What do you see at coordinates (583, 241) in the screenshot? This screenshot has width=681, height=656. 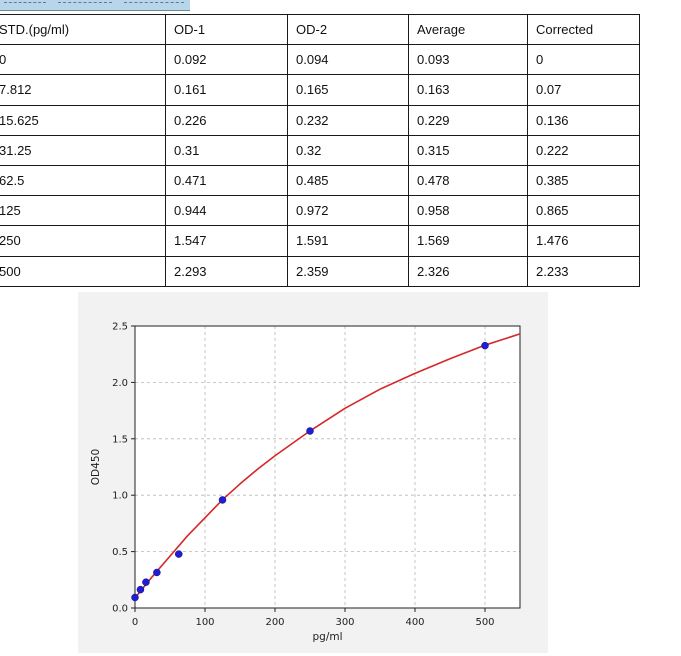 I see `table-cell: 1.476` at bounding box center [583, 241].